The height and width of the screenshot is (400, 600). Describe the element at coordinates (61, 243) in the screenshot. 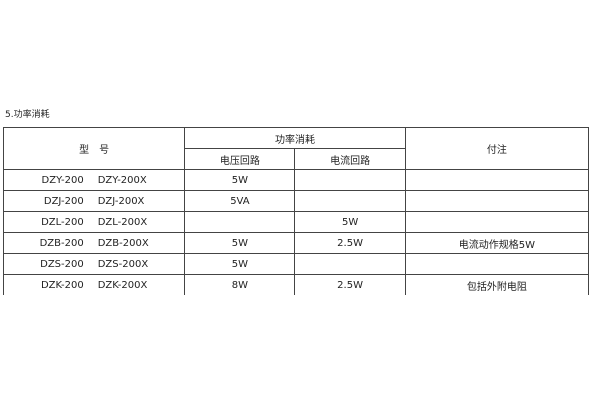

I see `model-a: DZB-200` at that location.